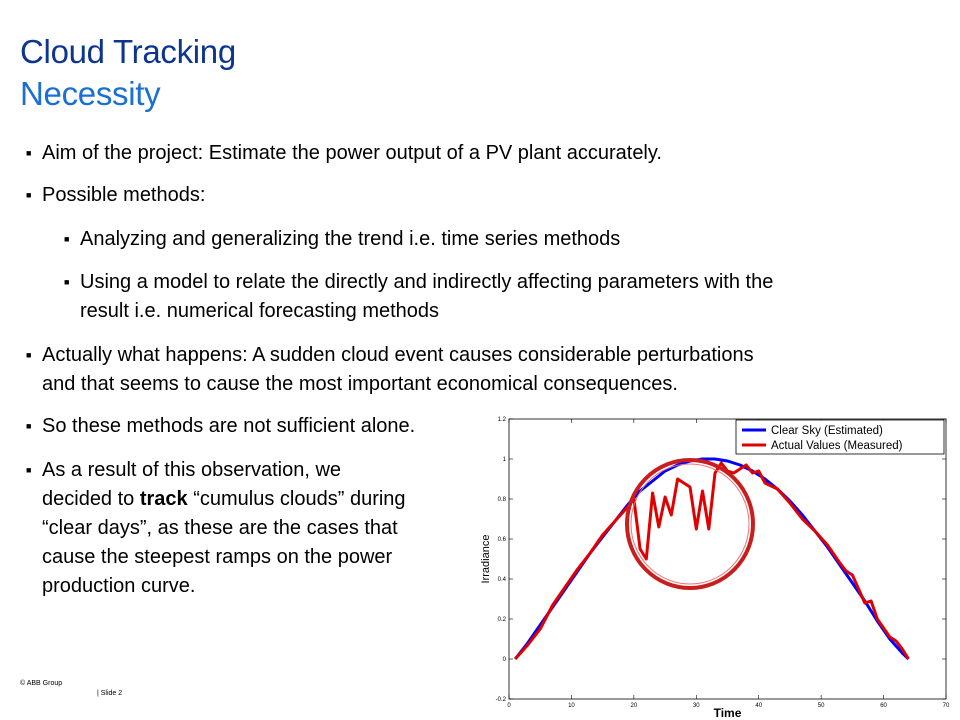  What do you see at coordinates (501, 700) in the screenshot?
I see `y-tick-label: -0.2` at bounding box center [501, 700].